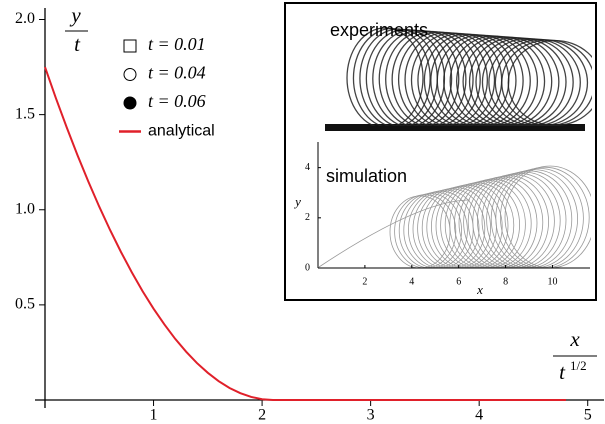 Image resolution: width=605 pixels, height=424 pixels. What do you see at coordinates (574, 339) in the screenshot?
I see `x-label-numerator: x` at bounding box center [574, 339].